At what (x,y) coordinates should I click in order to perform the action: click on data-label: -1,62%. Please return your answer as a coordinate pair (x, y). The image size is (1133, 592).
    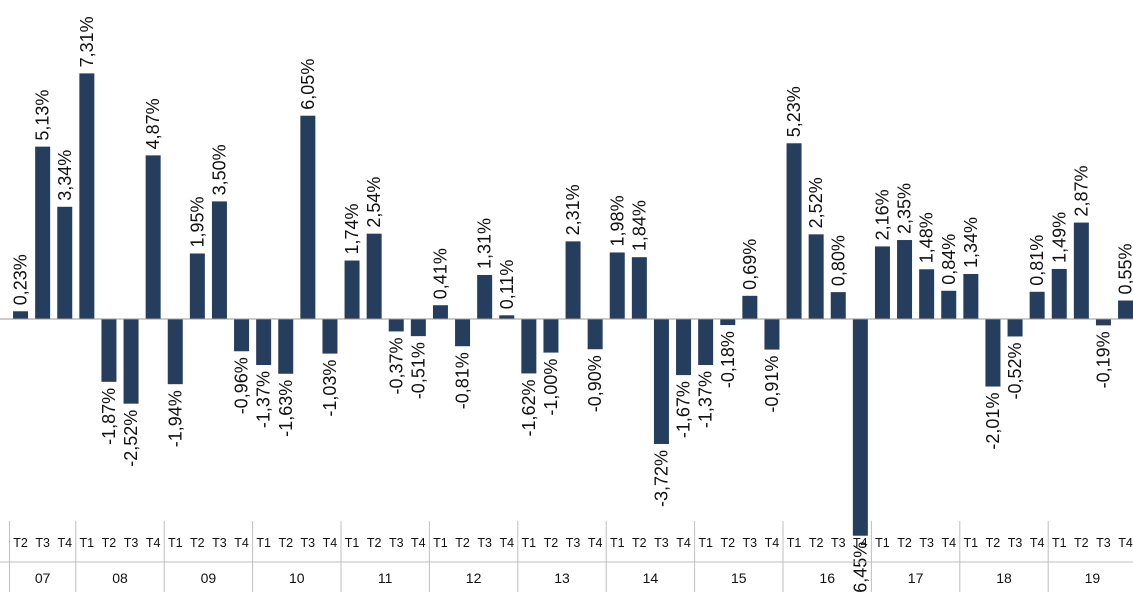
    Looking at the image, I should click on (529, 407).